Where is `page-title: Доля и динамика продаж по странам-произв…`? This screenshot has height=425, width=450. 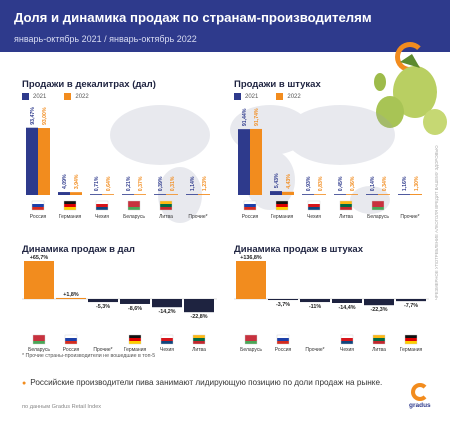
page-title: Доля и динамика продаж по странам-произв… is located at coordinates (193, 17).